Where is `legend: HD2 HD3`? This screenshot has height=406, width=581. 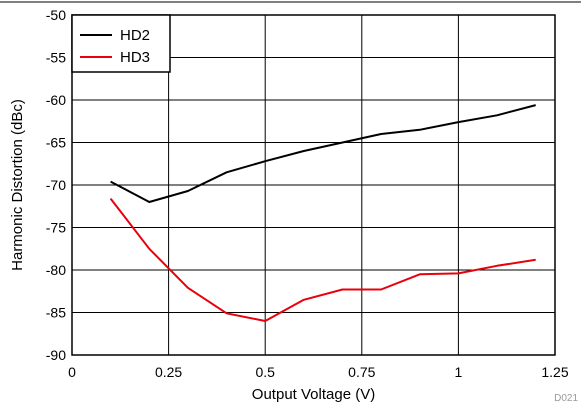 legend: HD2 HD3 is located at coordinates (121, 43).